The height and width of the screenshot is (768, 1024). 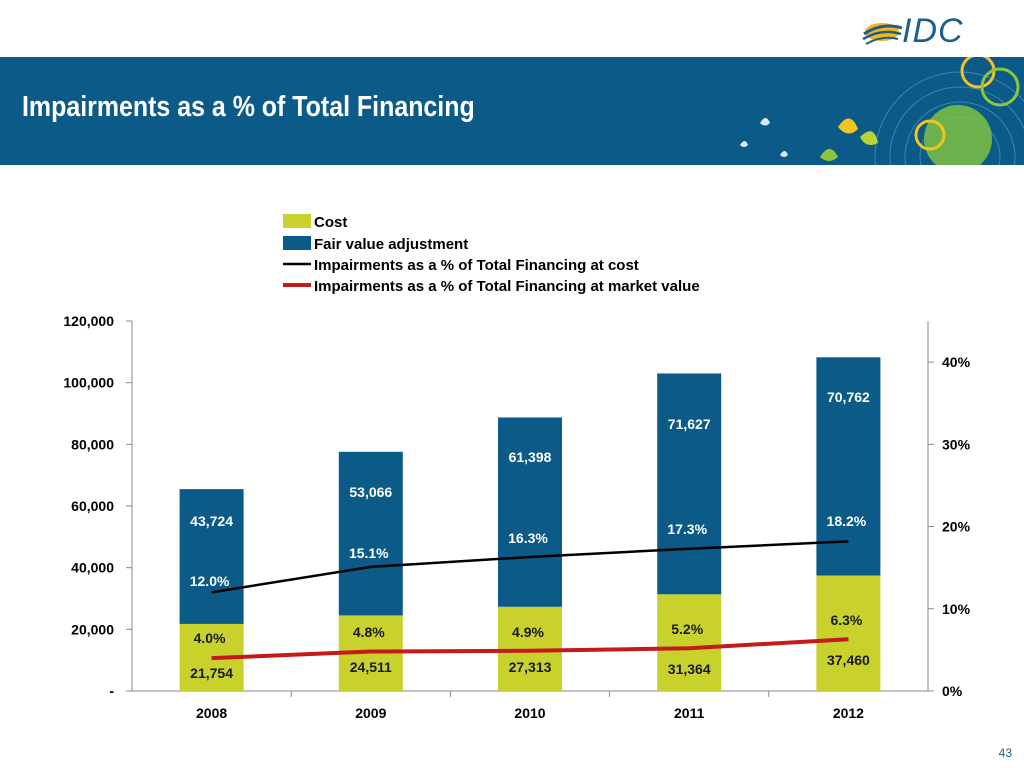 What do you see at coordinates (528, 538) in the screenshot?
I see `label-pct-cost: 16.3%` at bounding box center [528, 538].